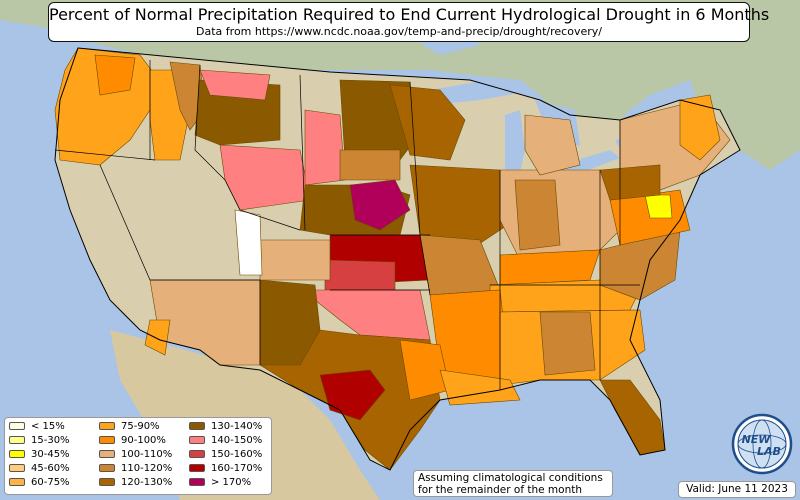  I want to click on legend-label: < 15%, so click(48, 426).